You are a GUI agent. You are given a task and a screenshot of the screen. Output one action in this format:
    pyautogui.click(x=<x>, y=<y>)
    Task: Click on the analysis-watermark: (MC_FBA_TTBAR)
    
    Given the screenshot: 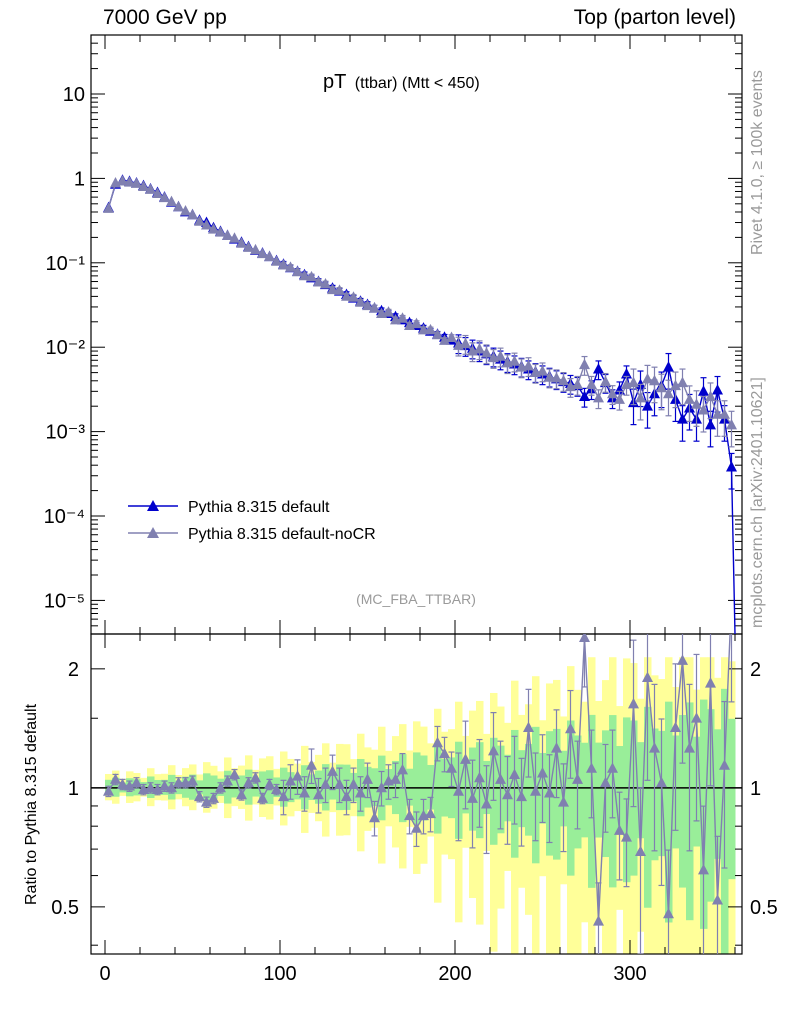 What is the action you would take?
    pyautogui.click(x=416, y=599)
    